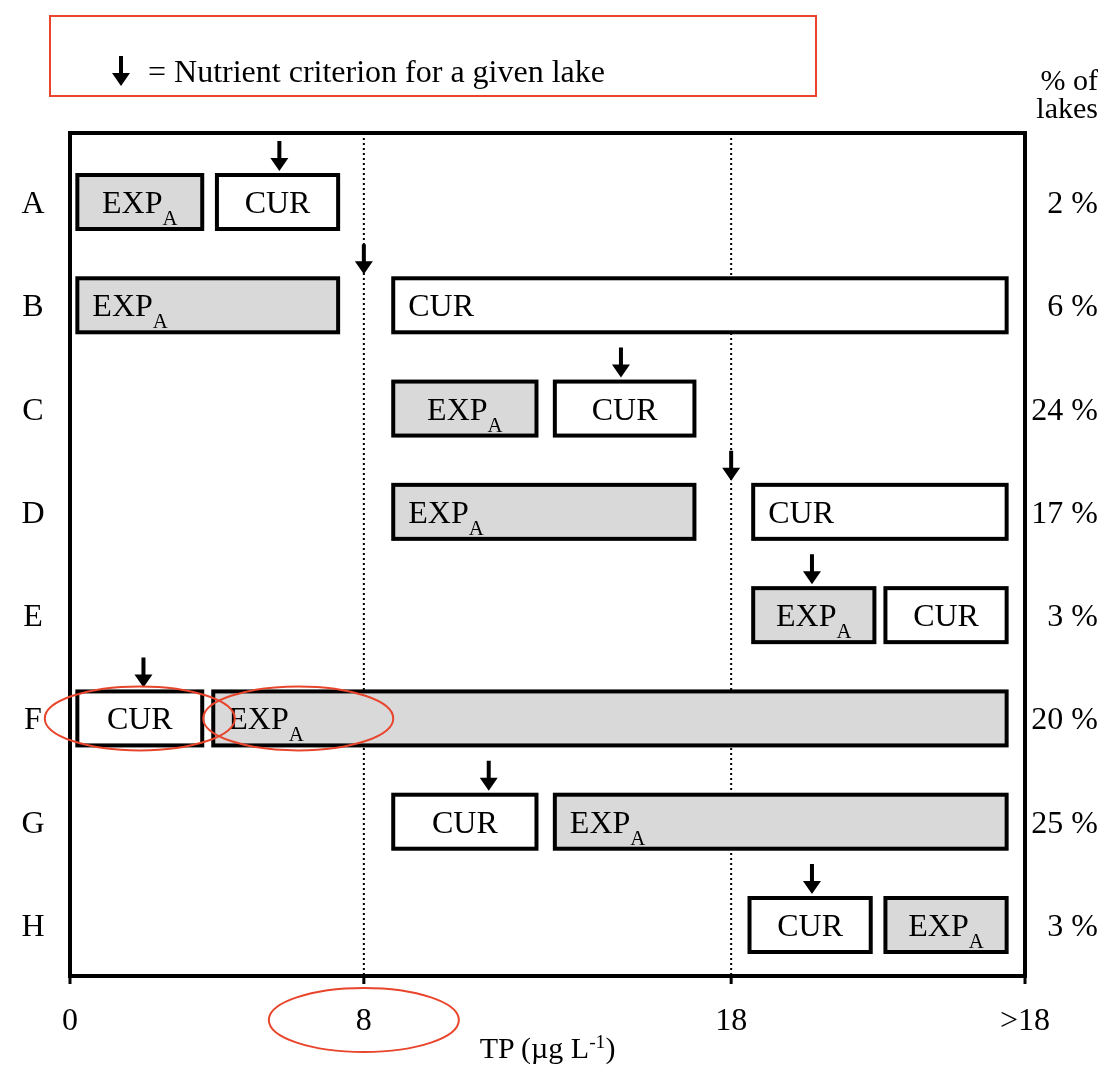  I want to click on text: 20 %, so click(1064, 718).